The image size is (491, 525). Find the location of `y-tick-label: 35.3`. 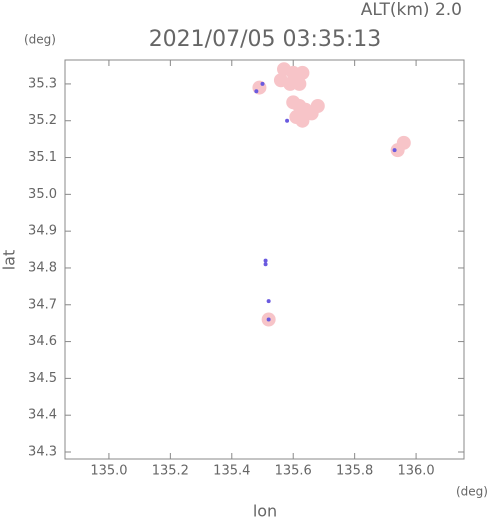

y-tick-label: 35.3 is located at coordinates (42, 83).